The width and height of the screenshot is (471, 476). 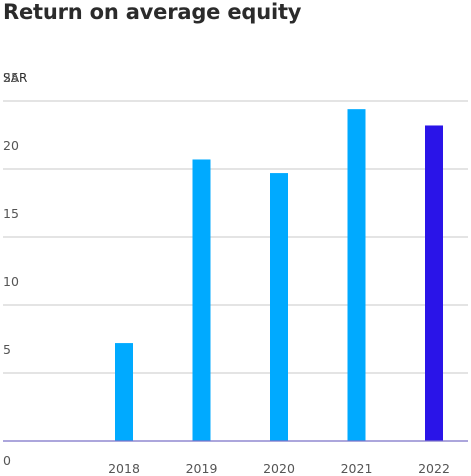 I want to click on y-tick-label: 15, so click(x=11, y=213).